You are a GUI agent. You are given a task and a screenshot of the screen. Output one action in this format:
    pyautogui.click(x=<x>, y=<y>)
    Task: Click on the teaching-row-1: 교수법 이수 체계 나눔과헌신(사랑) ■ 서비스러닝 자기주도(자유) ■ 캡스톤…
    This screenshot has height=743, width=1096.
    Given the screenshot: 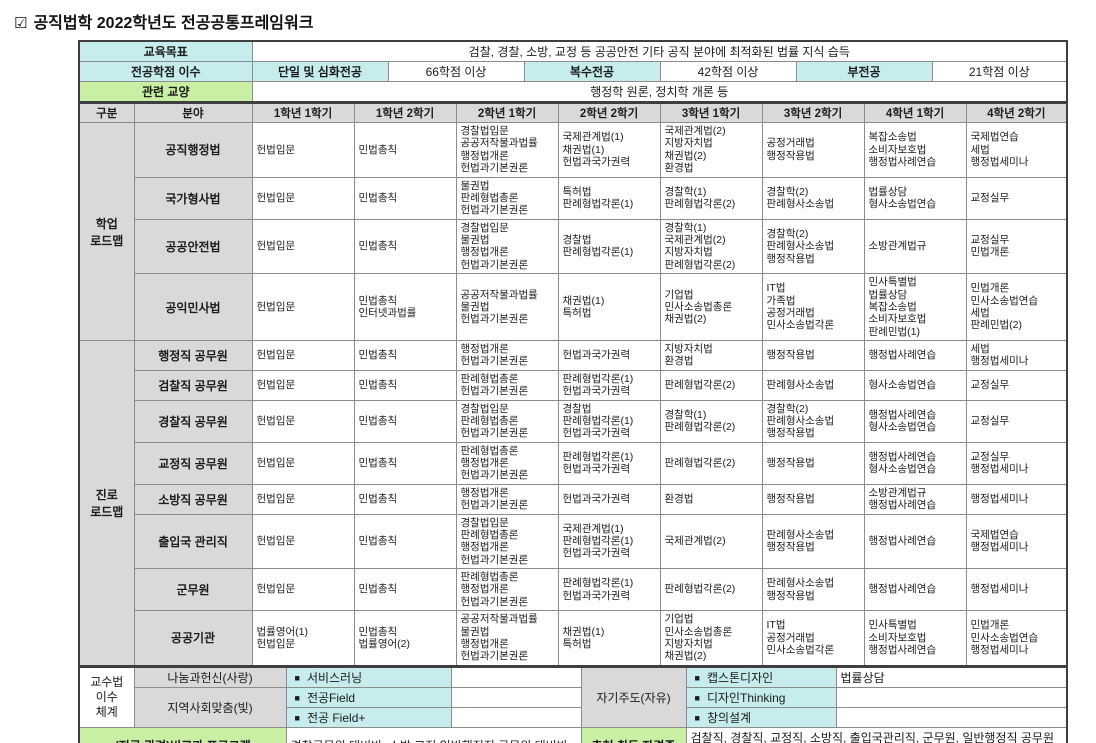 What is the action you would take?
    pyautogui.click(x=573, y=697)
    